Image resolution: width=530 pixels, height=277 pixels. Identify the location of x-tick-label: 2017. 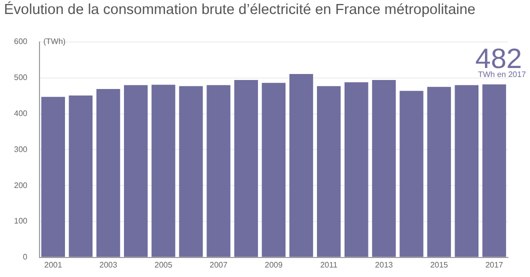
(494, 265).